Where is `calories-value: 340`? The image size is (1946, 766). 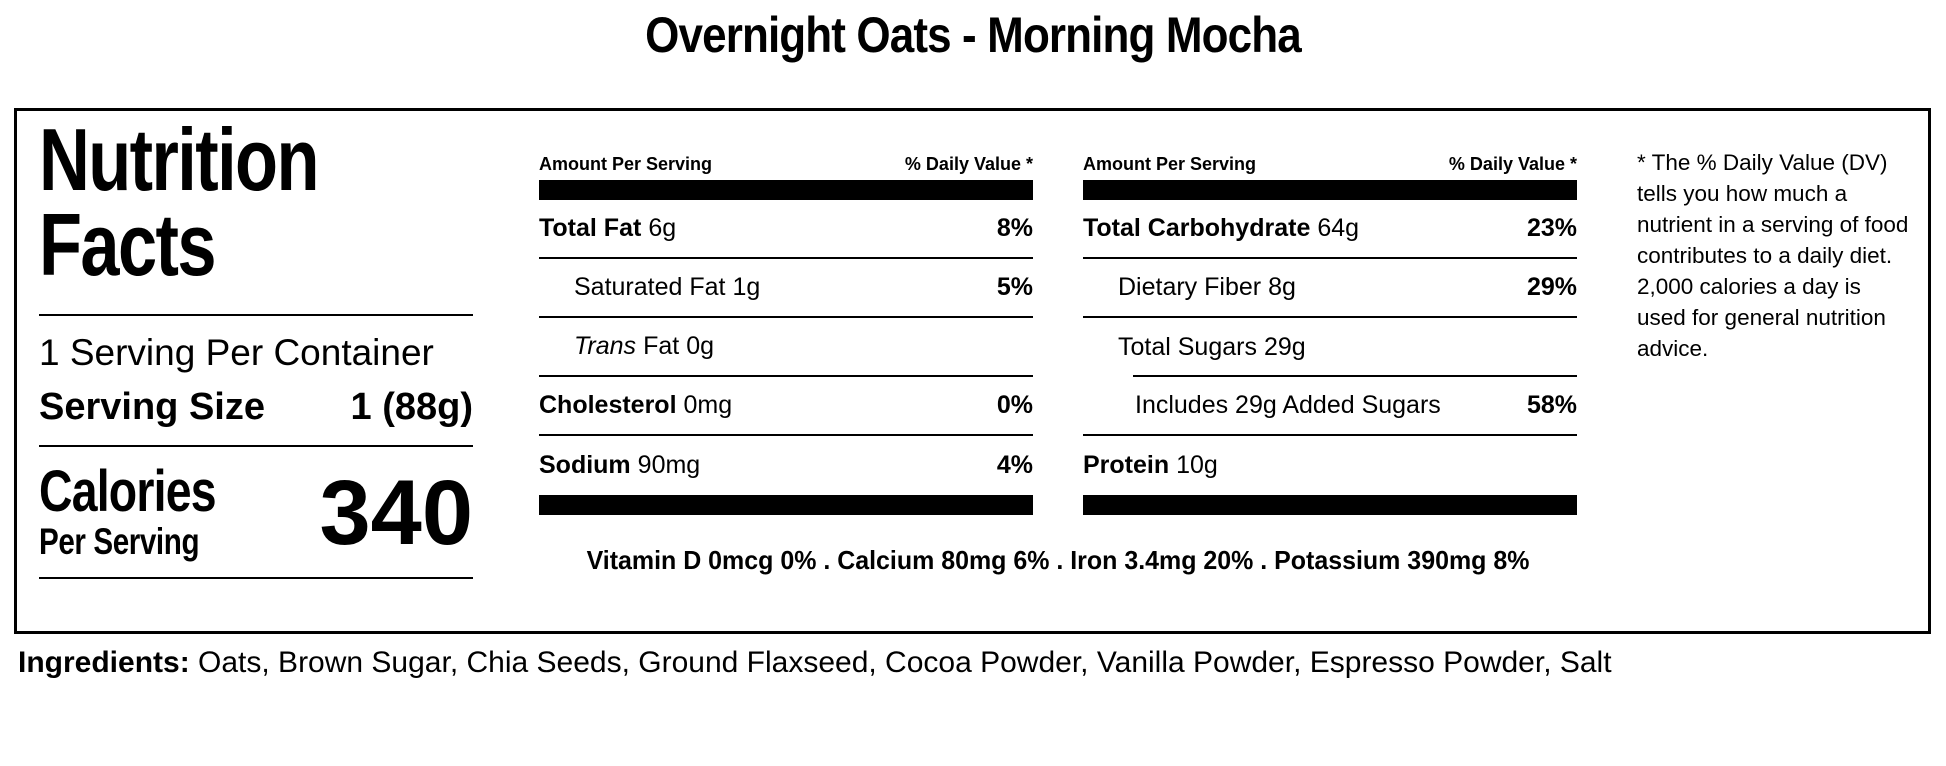 calories-value: 340 is located at coordinates (396, 512).